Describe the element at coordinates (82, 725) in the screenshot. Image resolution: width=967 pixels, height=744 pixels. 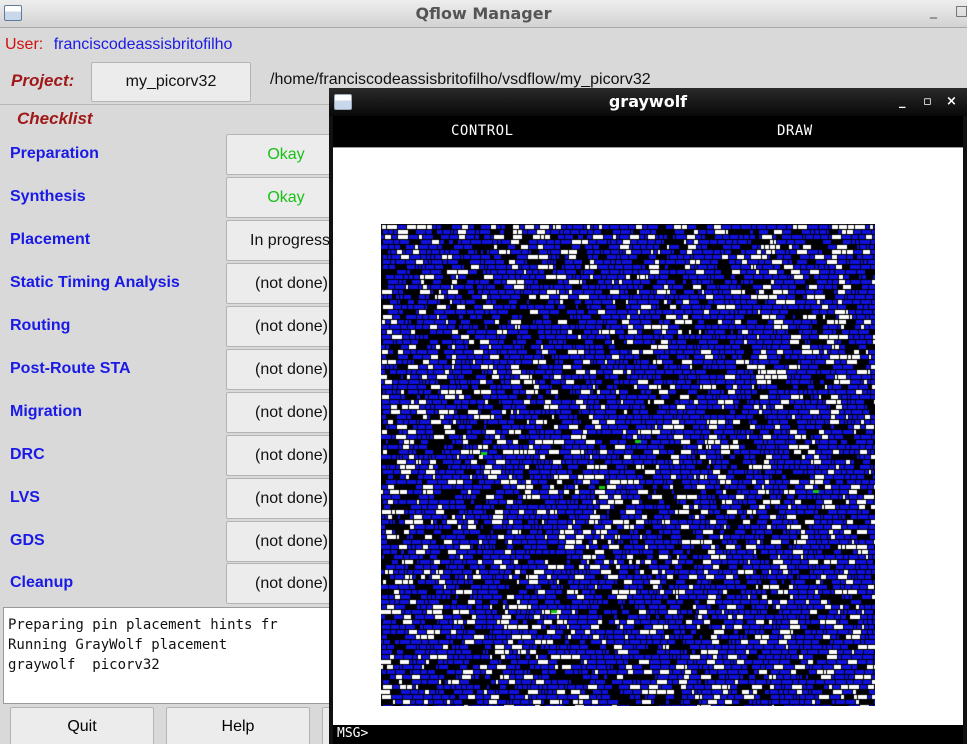
I see `quit-button: Quit` at that location.